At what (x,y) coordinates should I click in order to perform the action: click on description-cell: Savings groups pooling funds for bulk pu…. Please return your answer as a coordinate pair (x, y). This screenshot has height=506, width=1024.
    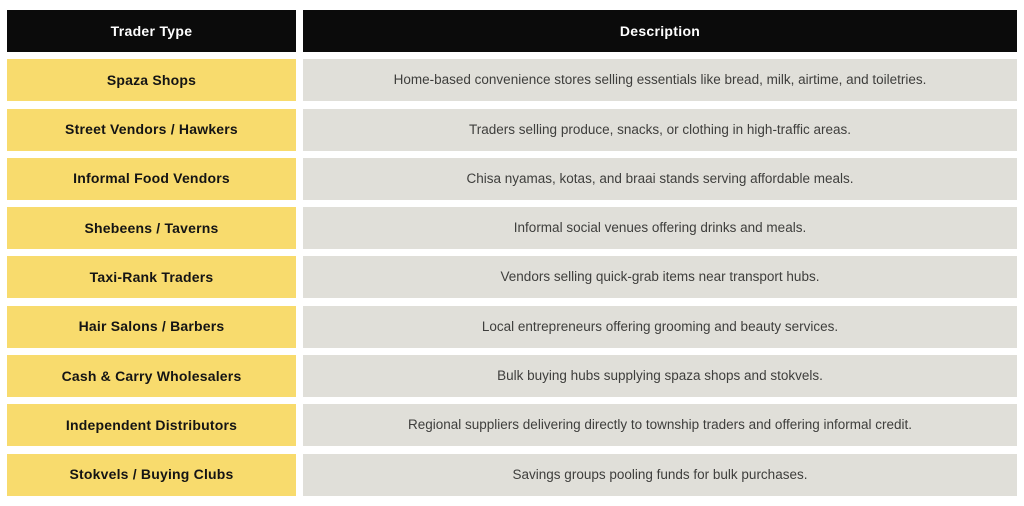
    Looking at the image, I should click on (660, 474).